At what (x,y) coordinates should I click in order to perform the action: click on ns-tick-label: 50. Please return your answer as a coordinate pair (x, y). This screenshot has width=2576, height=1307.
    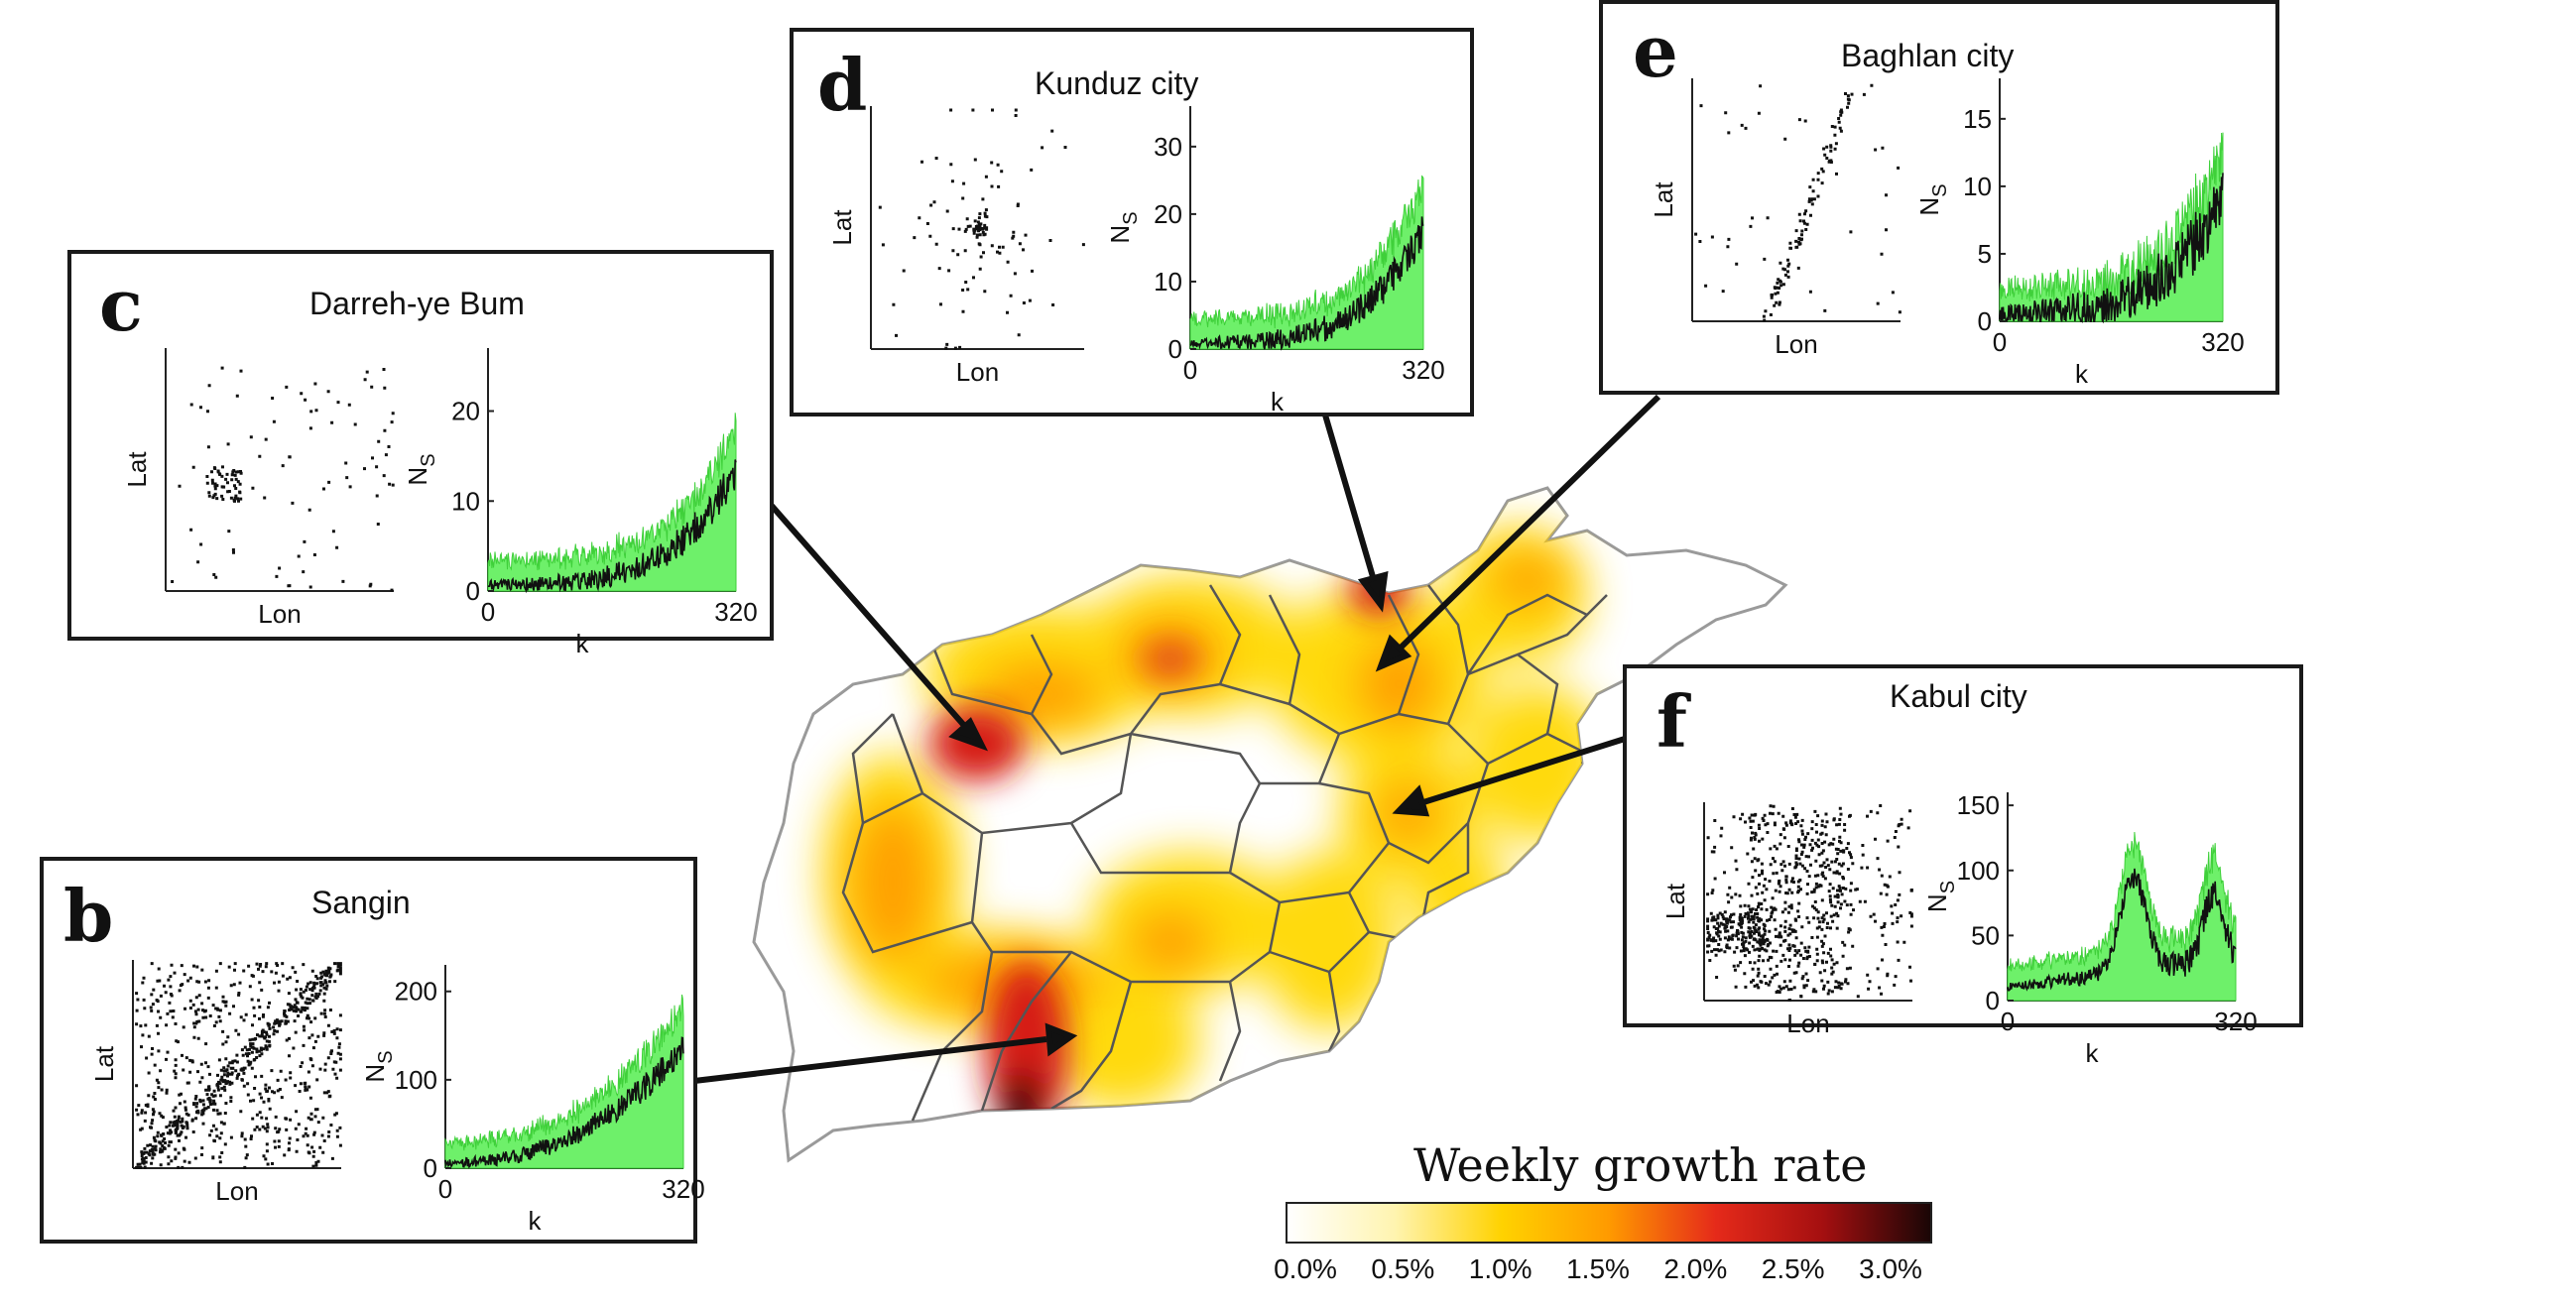
    Looking at the image, I should click on (1985, 935).